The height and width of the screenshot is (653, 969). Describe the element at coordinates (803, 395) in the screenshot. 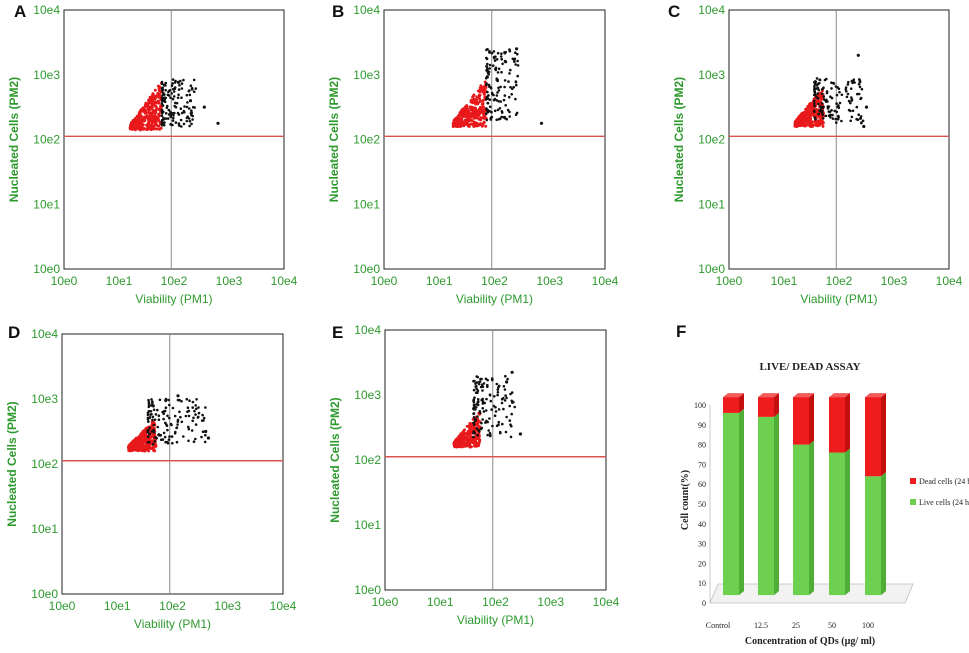

I see `bar-top-cap` at that location.